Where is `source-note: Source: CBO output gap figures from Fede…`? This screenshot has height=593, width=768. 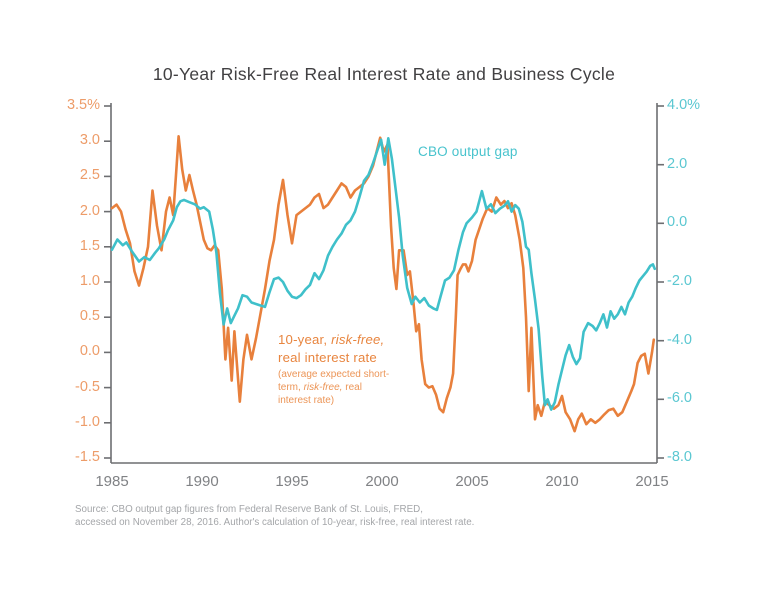 source-note: Source: CBO output gap figures from Fede… is located at coordinates (274, 516).